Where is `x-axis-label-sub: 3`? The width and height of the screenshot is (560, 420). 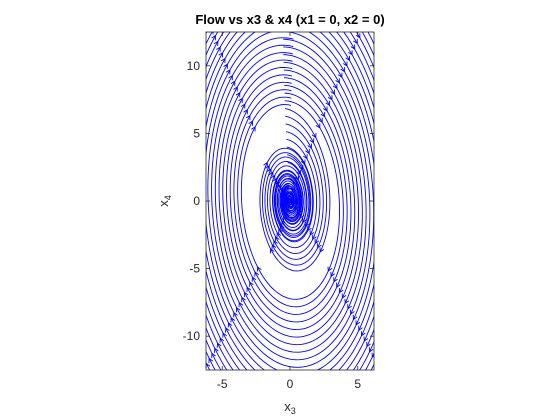
x-axis-label-sub: 3 is located at coordinates (293, 411).